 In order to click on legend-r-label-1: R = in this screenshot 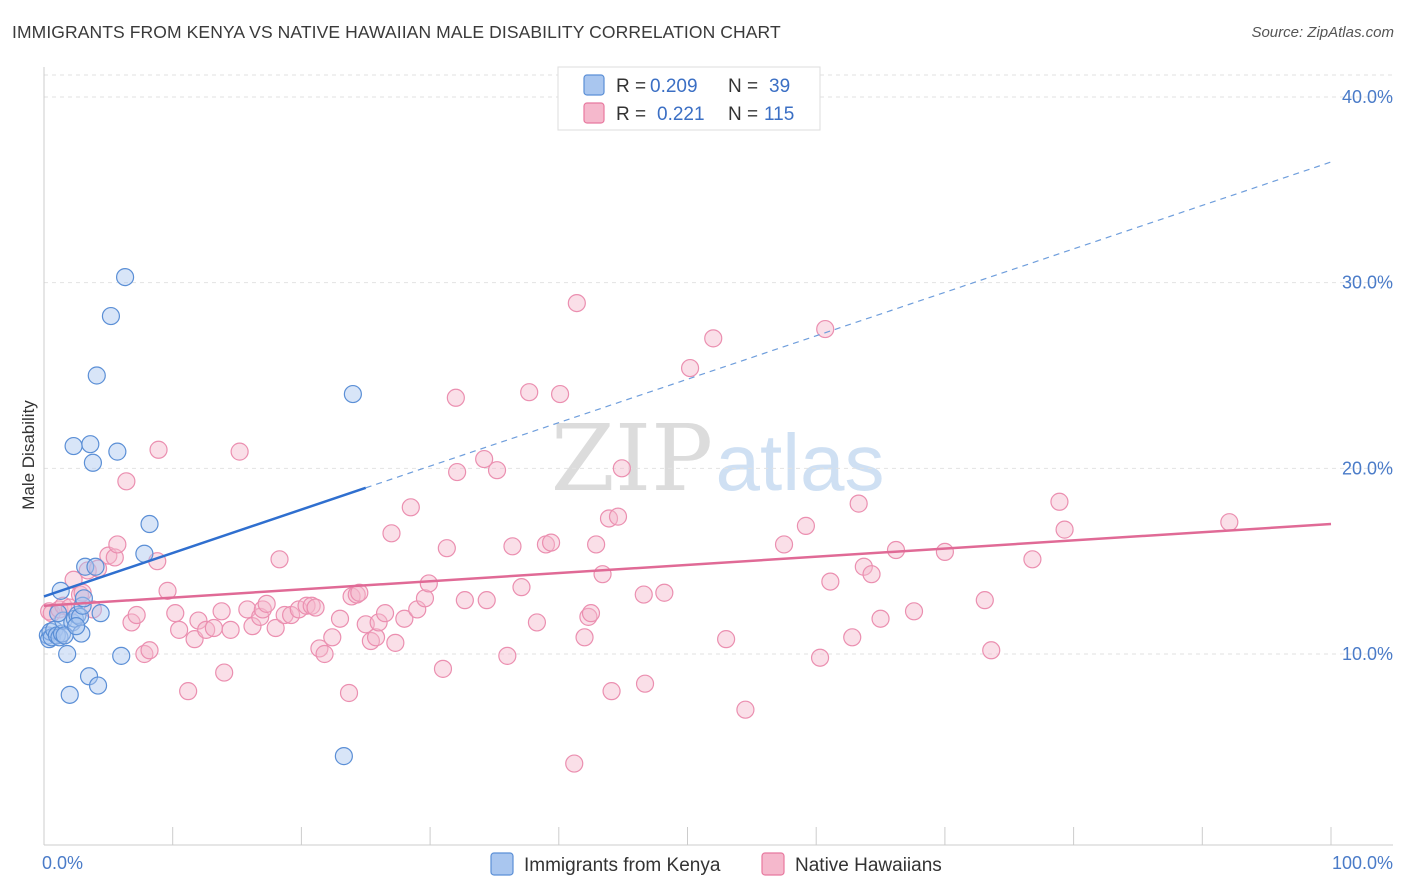, I will do `click(631, 86)`.